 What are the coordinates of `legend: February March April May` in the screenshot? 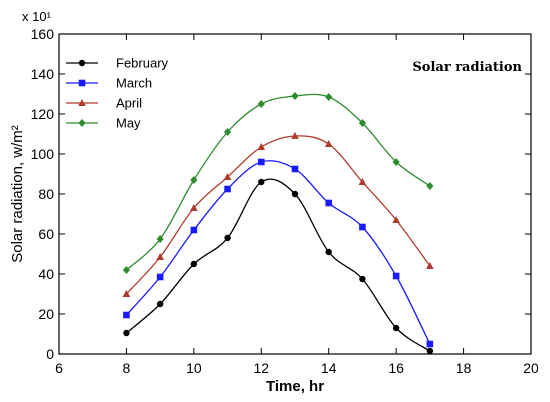 It's located at (117, 93).